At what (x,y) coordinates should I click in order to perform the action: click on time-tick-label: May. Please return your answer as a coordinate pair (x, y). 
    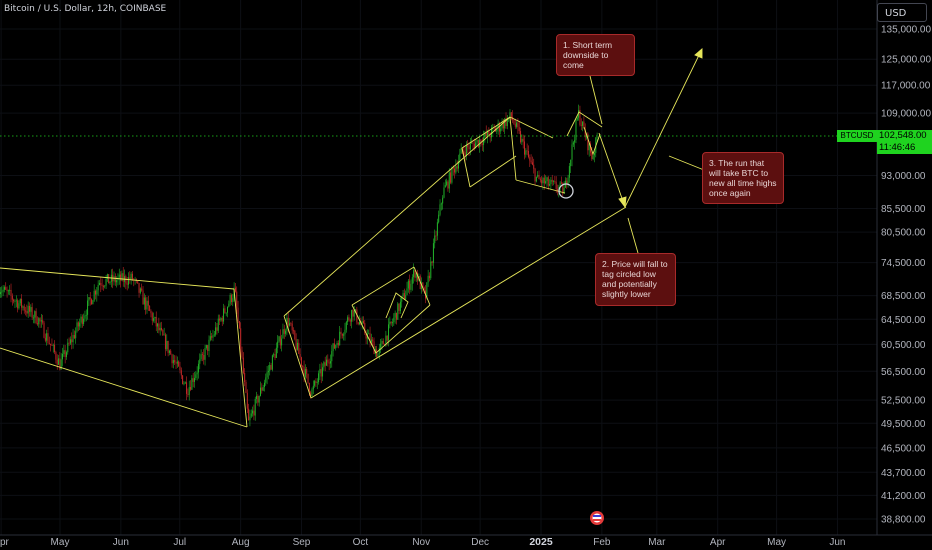
    Looking at the image, I should click on (776, 542).